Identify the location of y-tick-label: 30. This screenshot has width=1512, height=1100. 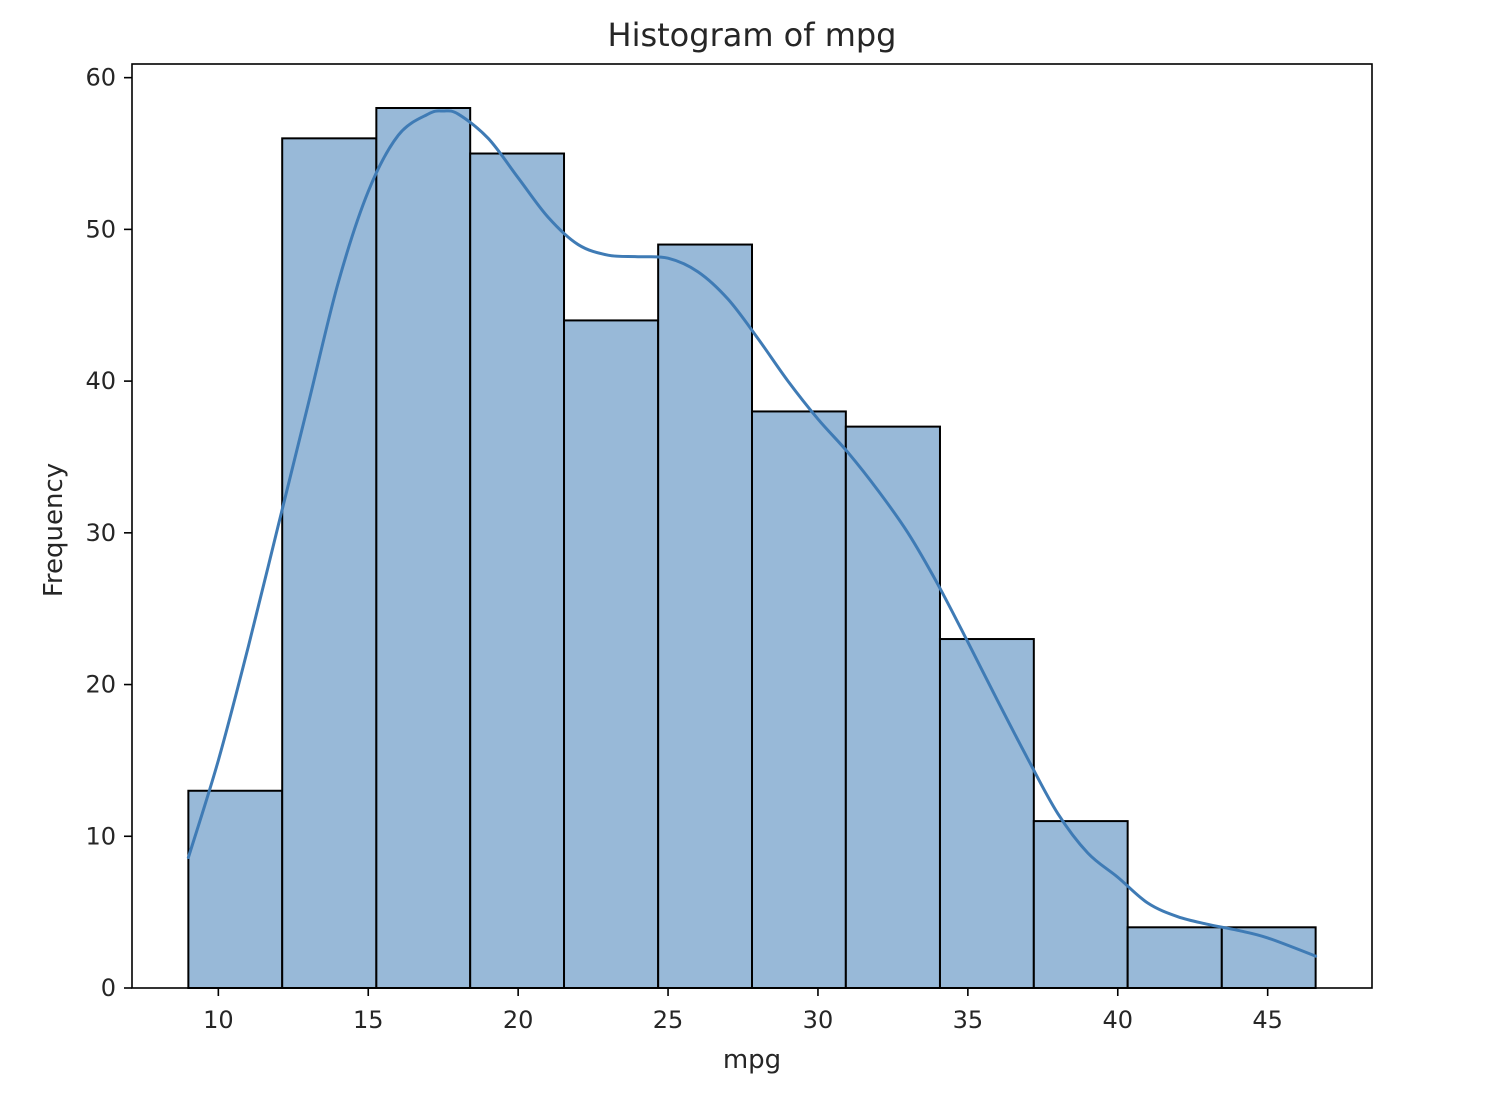
(100, 533).